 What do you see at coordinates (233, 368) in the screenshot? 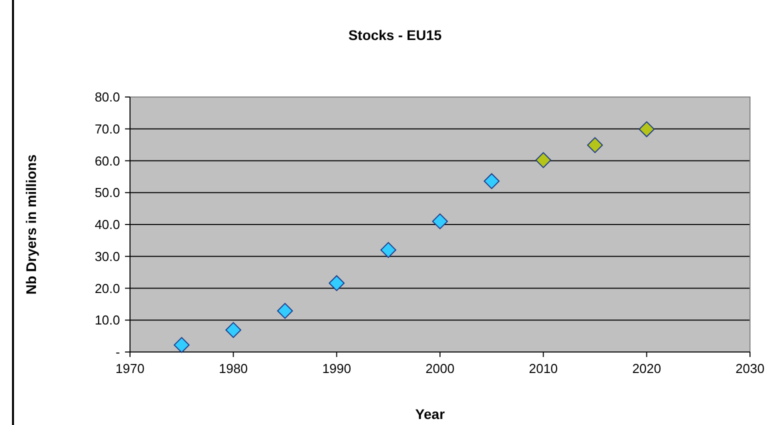
I see `x-tick-label: 1980` at bounding box center [233, 368].